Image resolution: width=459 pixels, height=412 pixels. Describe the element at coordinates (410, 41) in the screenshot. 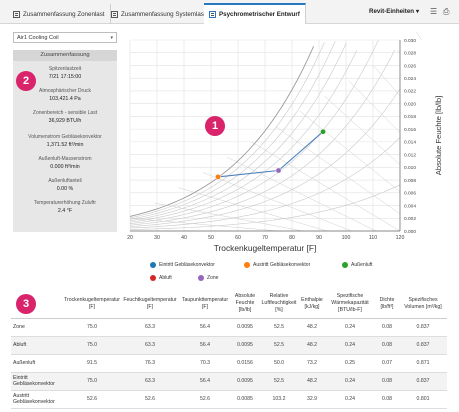

I see `y-tick-label: 0.030` at that location.